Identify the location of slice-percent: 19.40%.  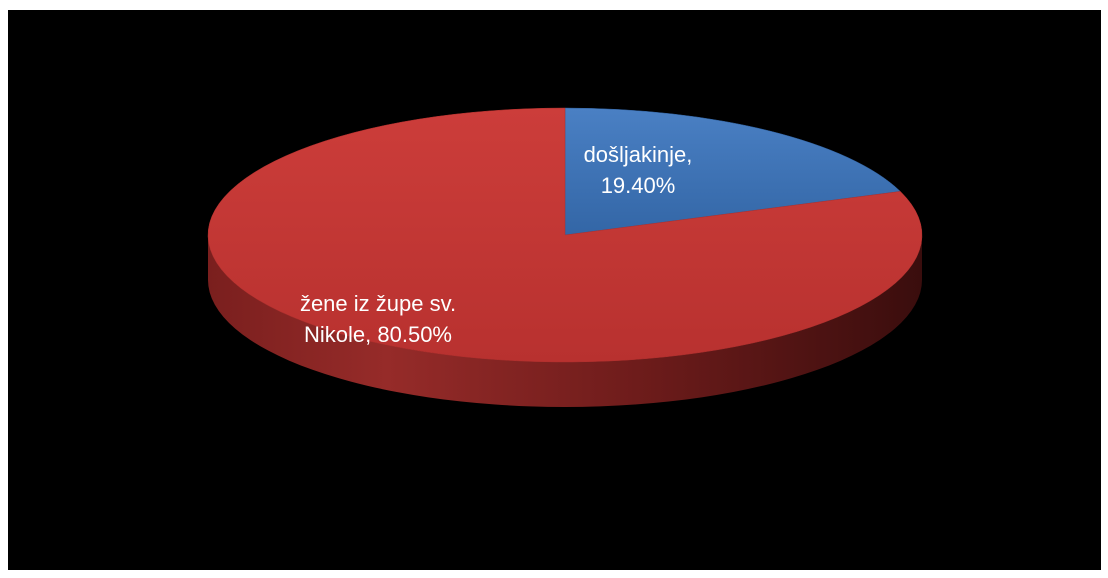
(638, 185).